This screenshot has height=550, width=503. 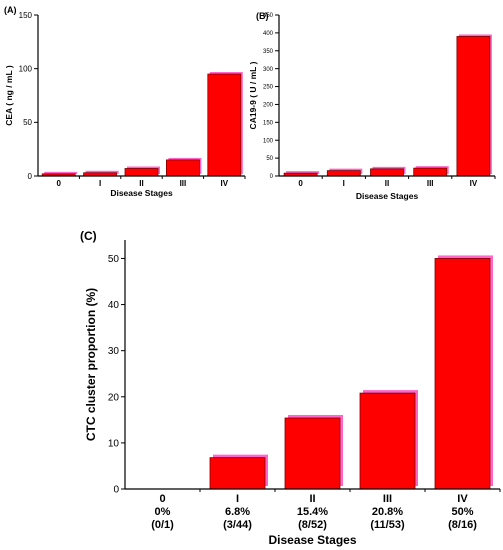 What do you see at coordinates (114, 305) in the screenshot?
I see `y-tick-label: 40` at bounding box center [114, 305].